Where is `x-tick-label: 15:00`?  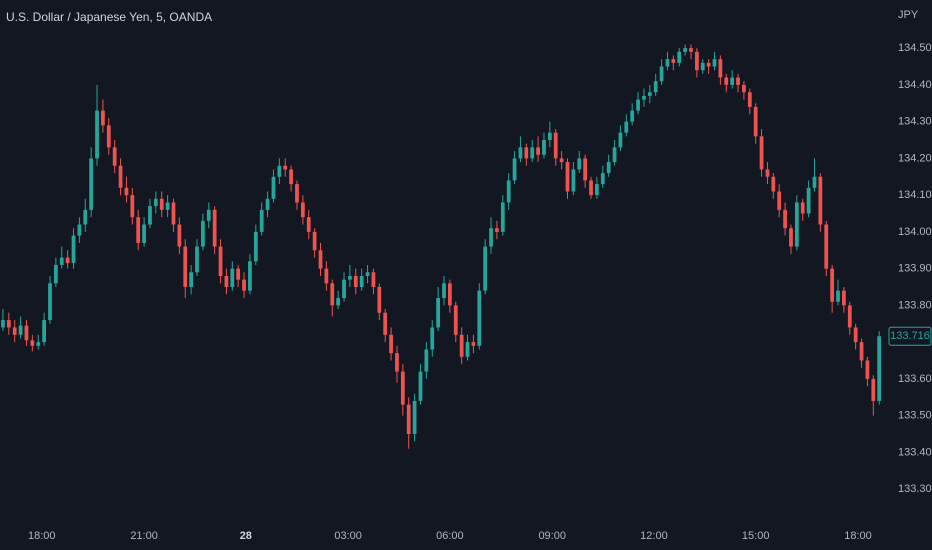
x-tick-label: 15:00 is located at coordinates (756, 536).